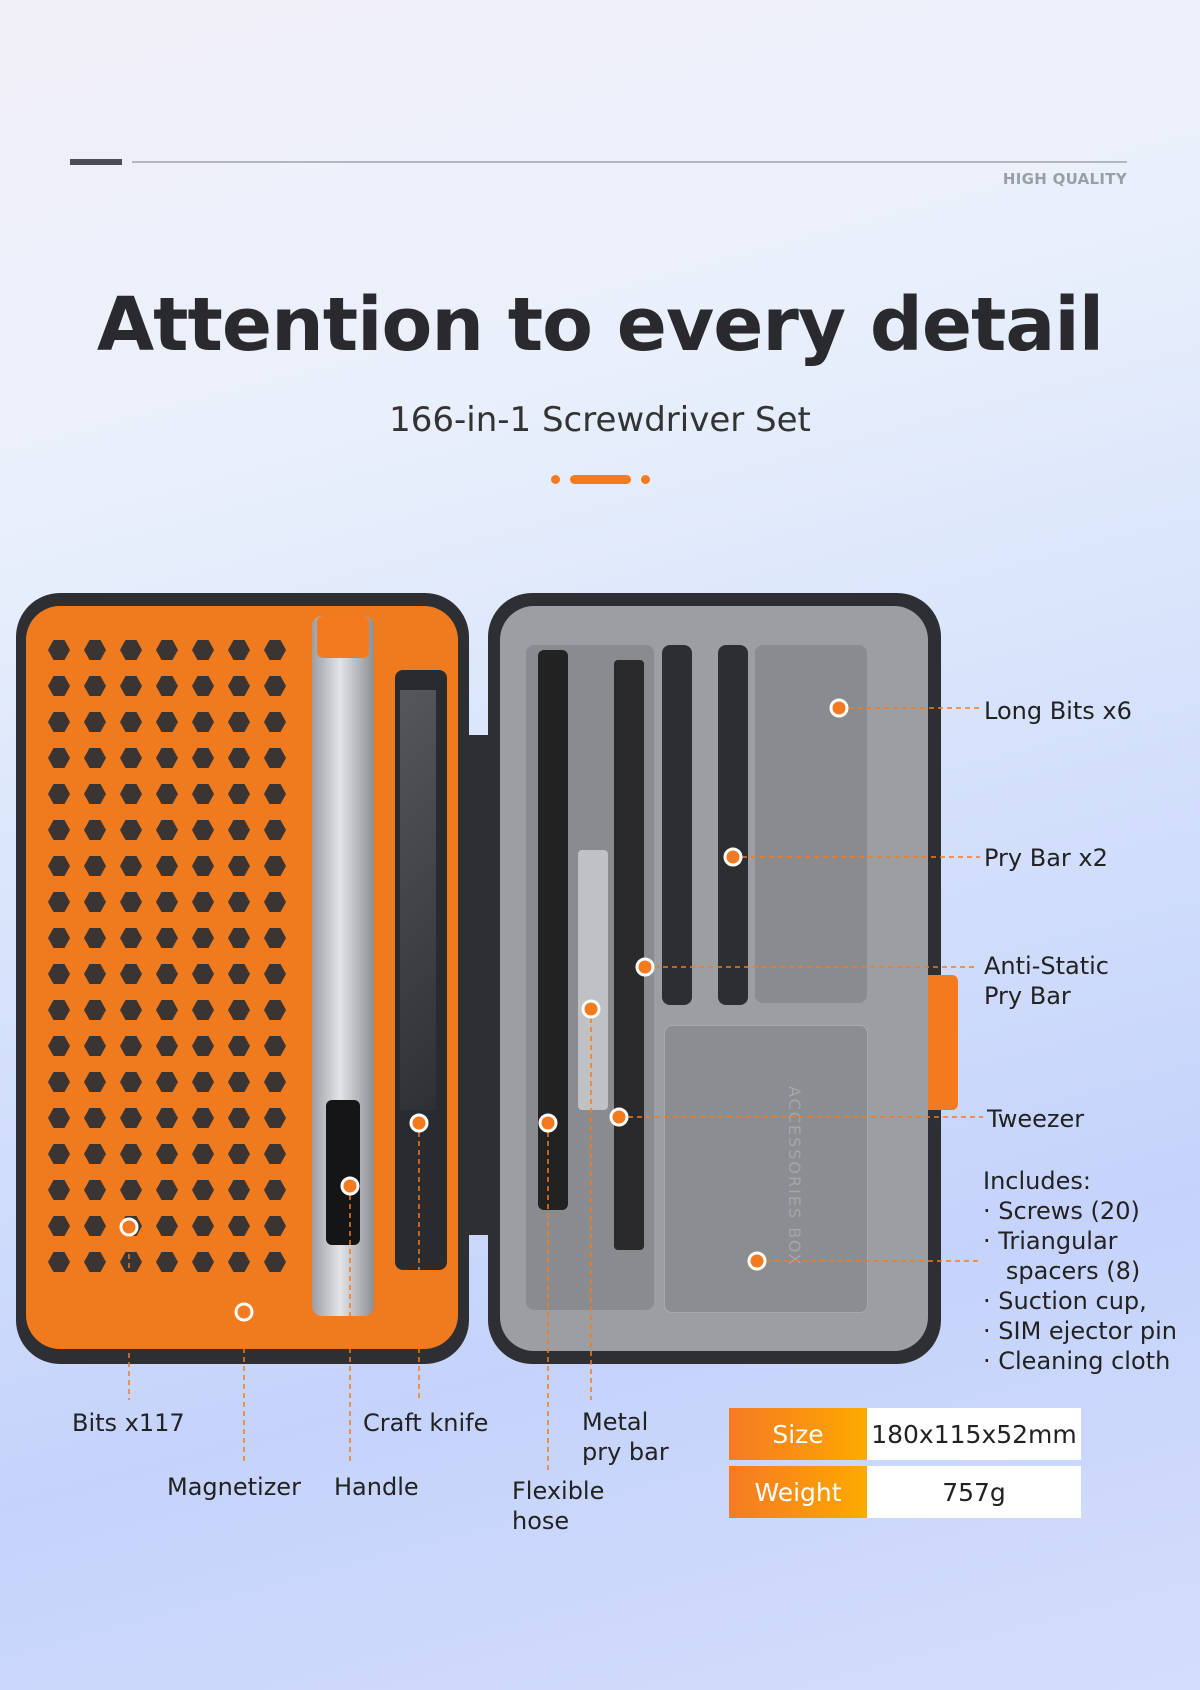 The image size is (1200, 1690). What do you see at coordinates (629, 955) in the screenshot?
I see `tweezer` at bounding box center [629, 955].